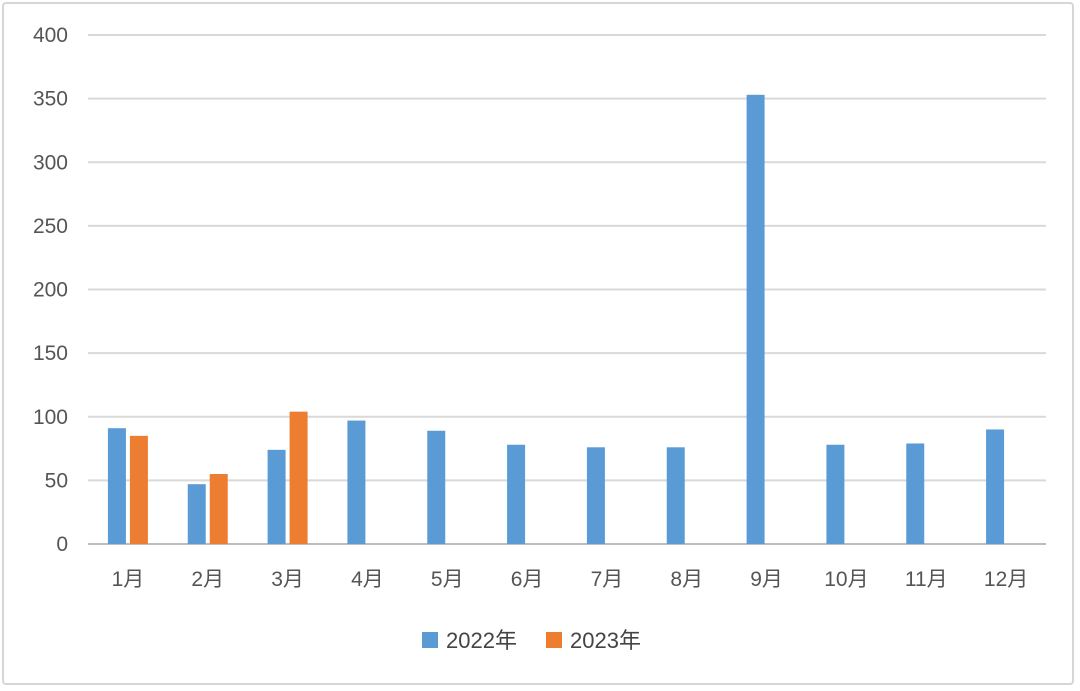  Describe the element at coordinates (915, 493) in the screenshot. I see `bar-2022年-11月` at that location.